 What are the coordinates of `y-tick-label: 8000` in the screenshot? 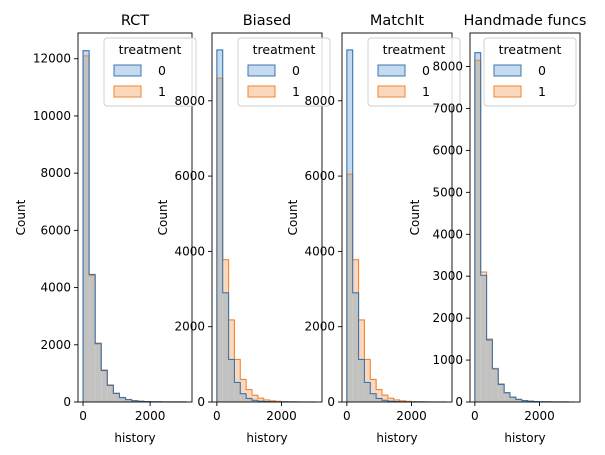 It's located at (319, 101).